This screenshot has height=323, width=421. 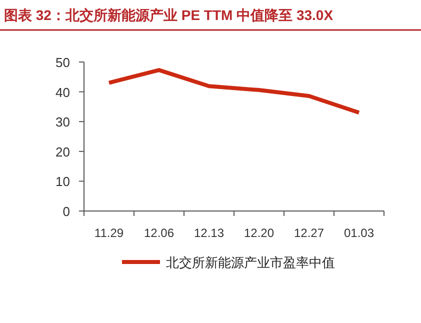 What do you see at coordinates (209, 233) in the screenshot?
I see `x-tick-label: 12.13` at bounding box center [209, 233].